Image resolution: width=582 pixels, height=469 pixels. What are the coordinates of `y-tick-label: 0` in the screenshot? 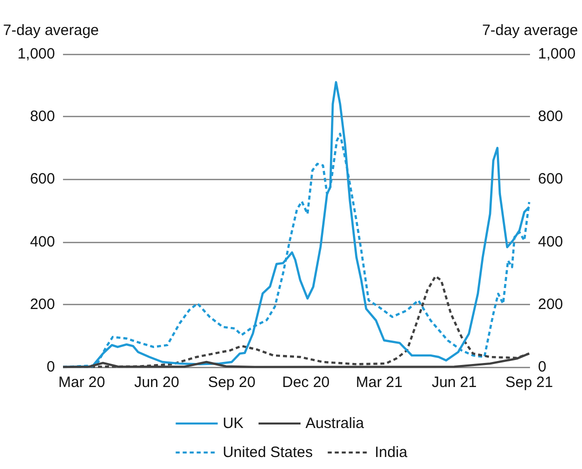 It's located at (50, 367).